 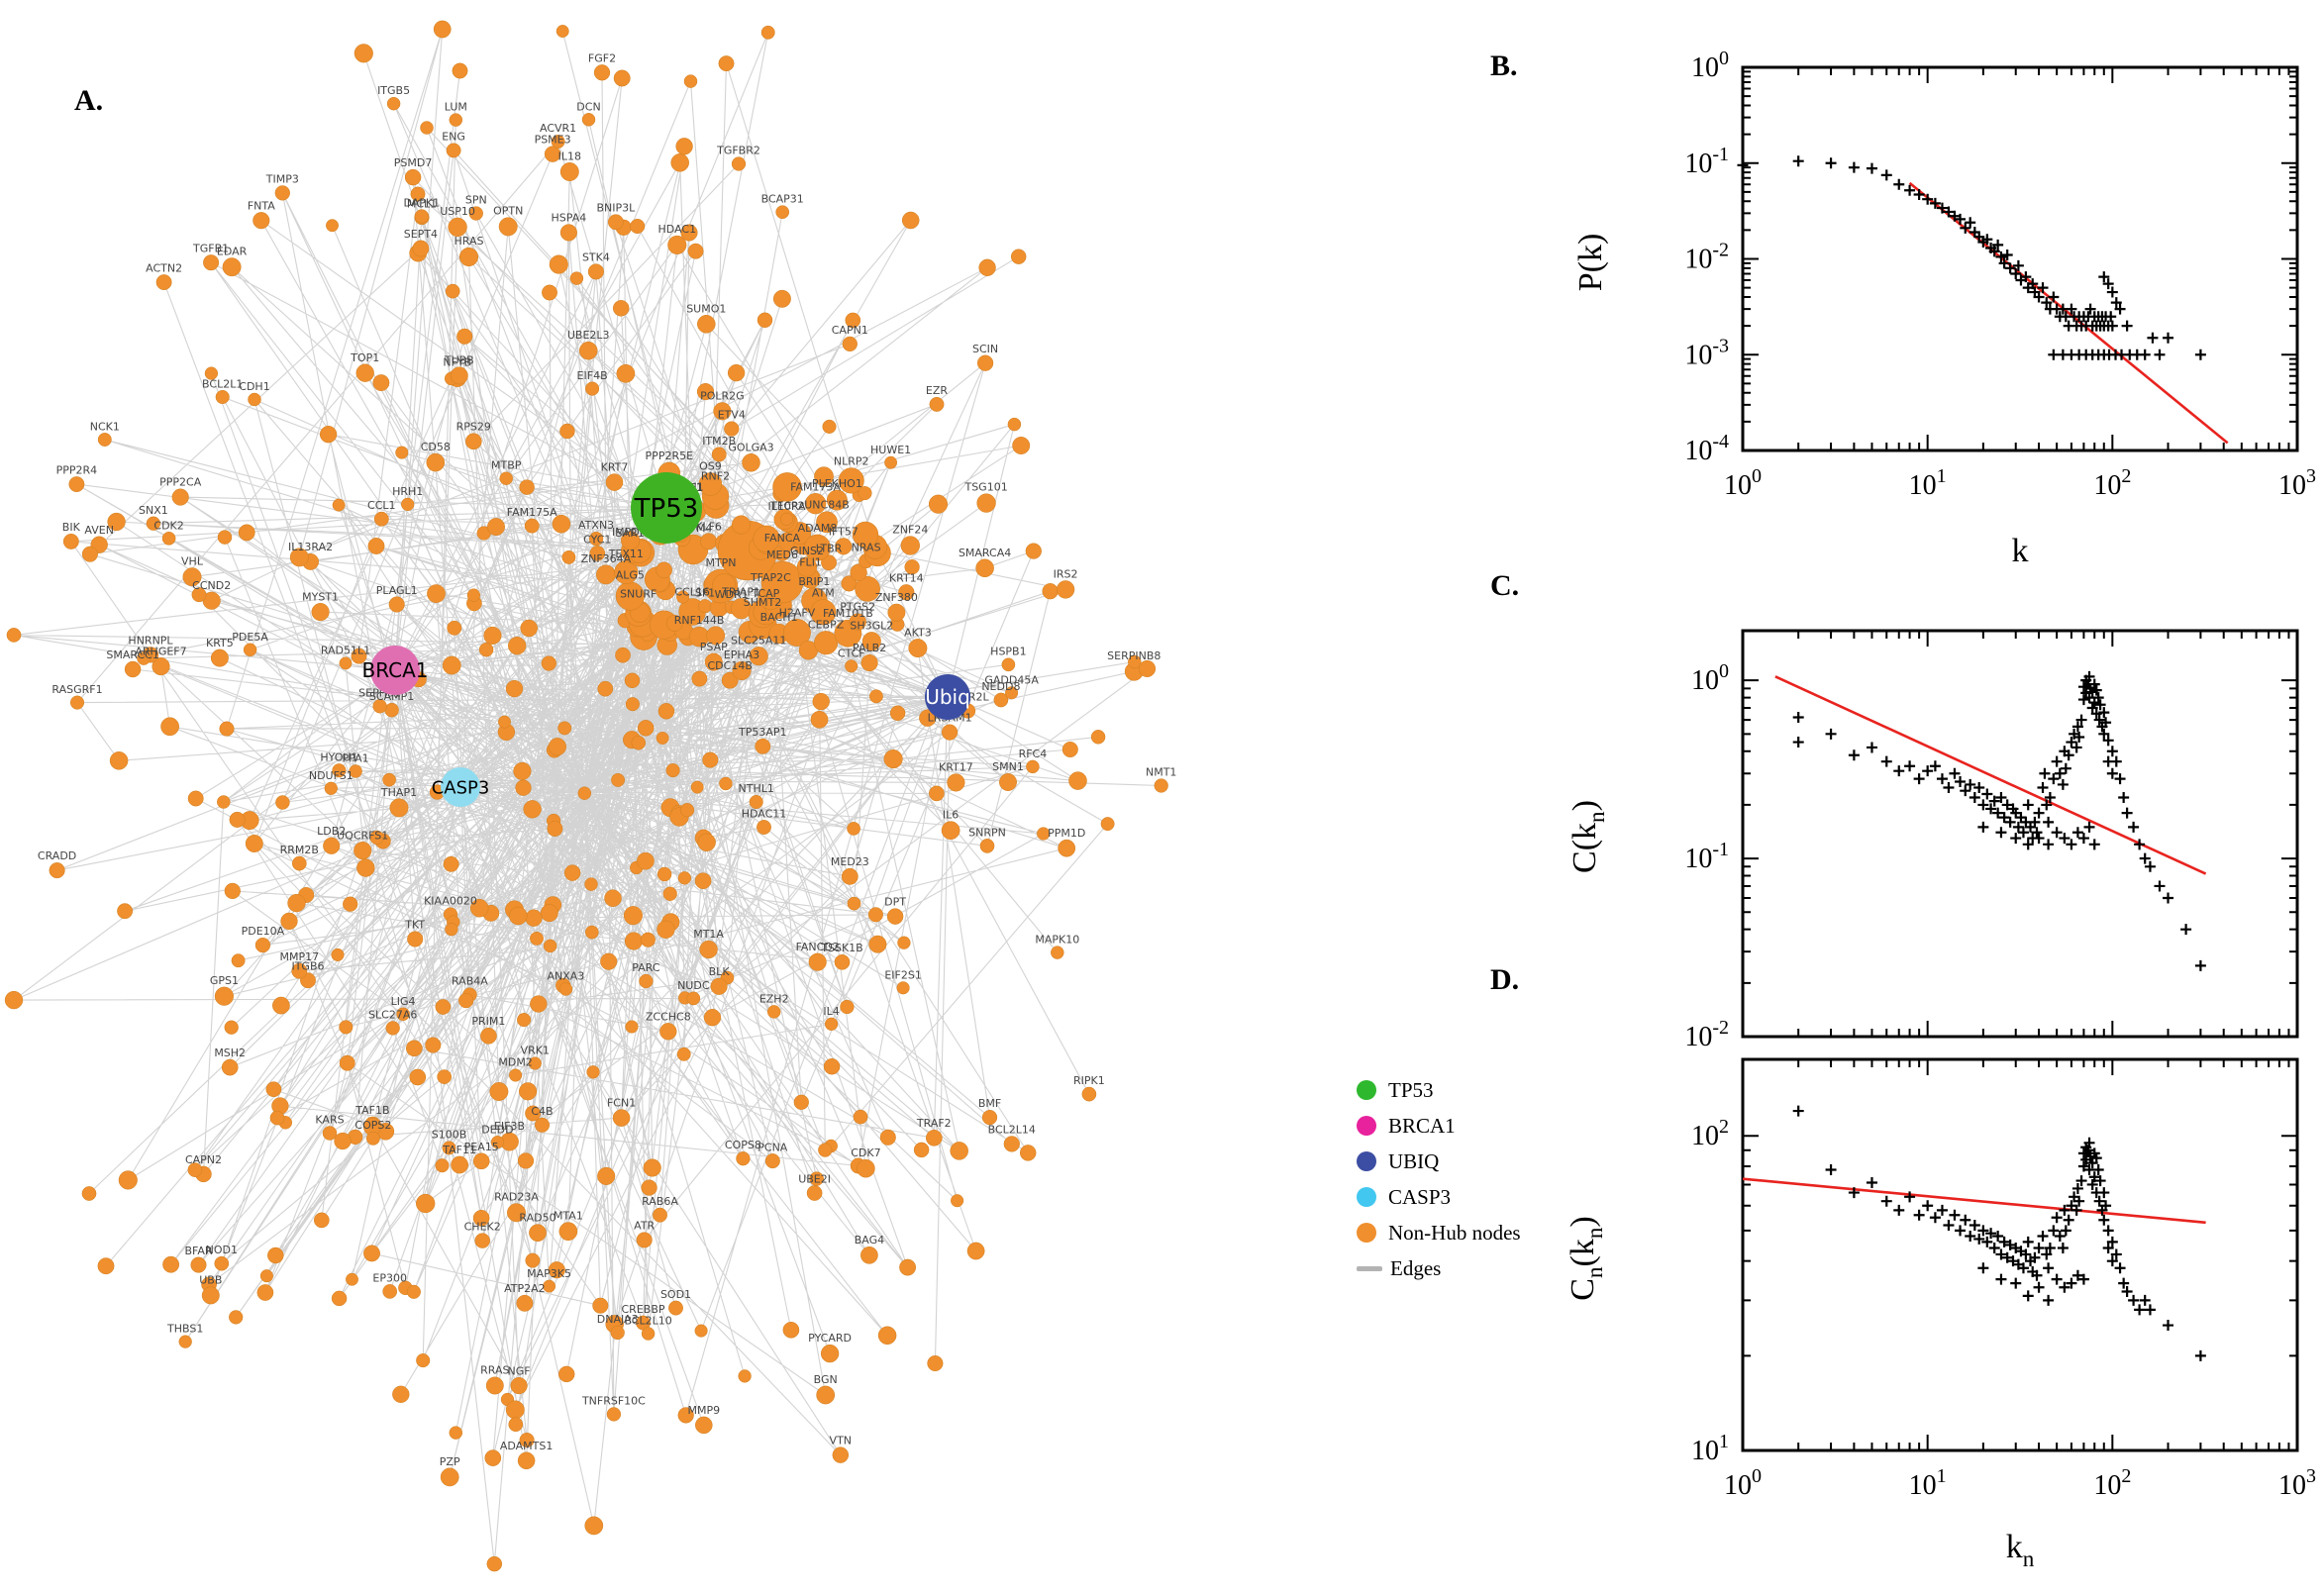 I want to click on svg-text: PPP2R5E, so click(x=670, y=455).